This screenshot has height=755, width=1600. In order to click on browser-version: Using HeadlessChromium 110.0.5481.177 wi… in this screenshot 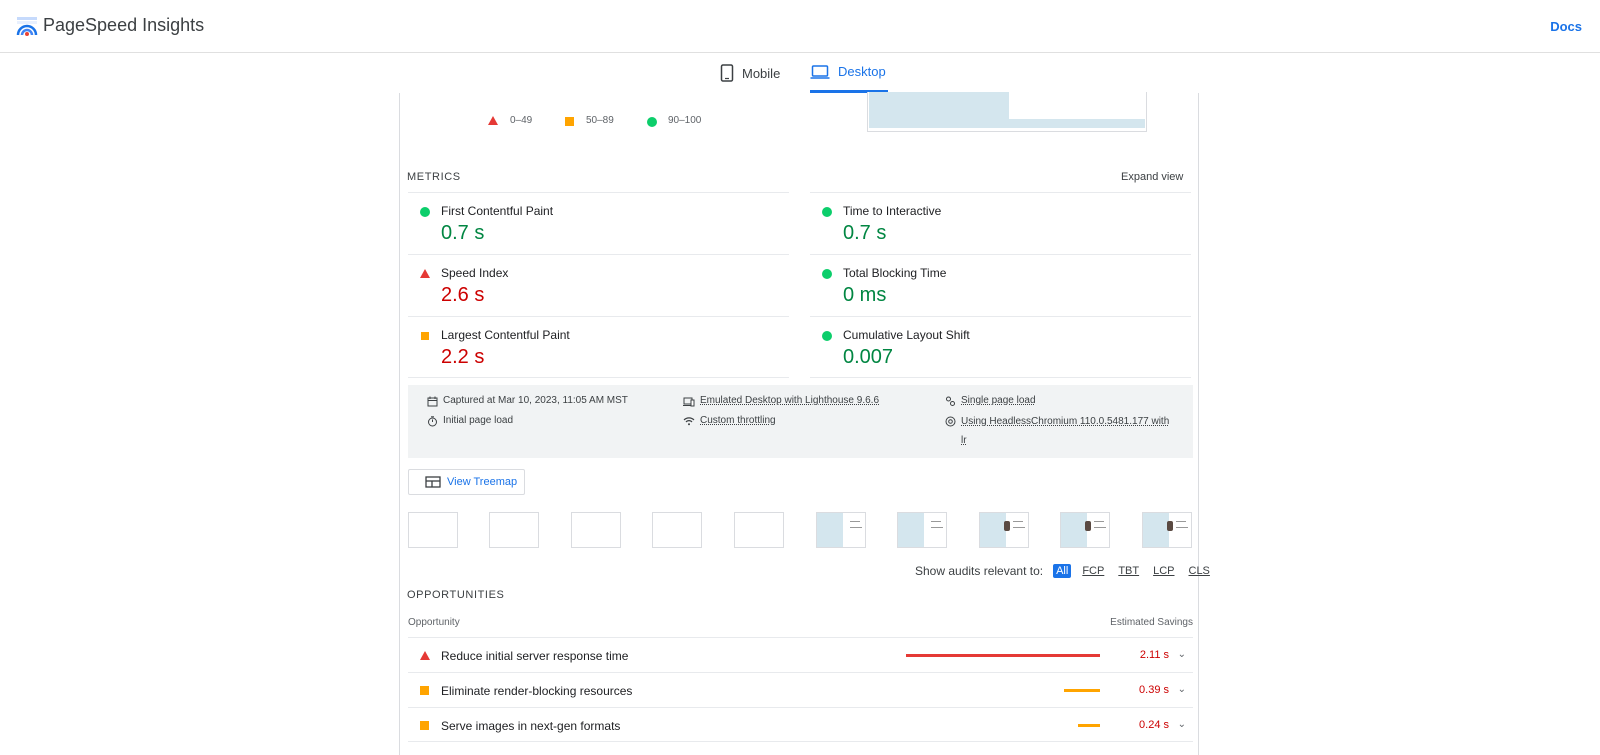, I will do `click(1056, 432)`.